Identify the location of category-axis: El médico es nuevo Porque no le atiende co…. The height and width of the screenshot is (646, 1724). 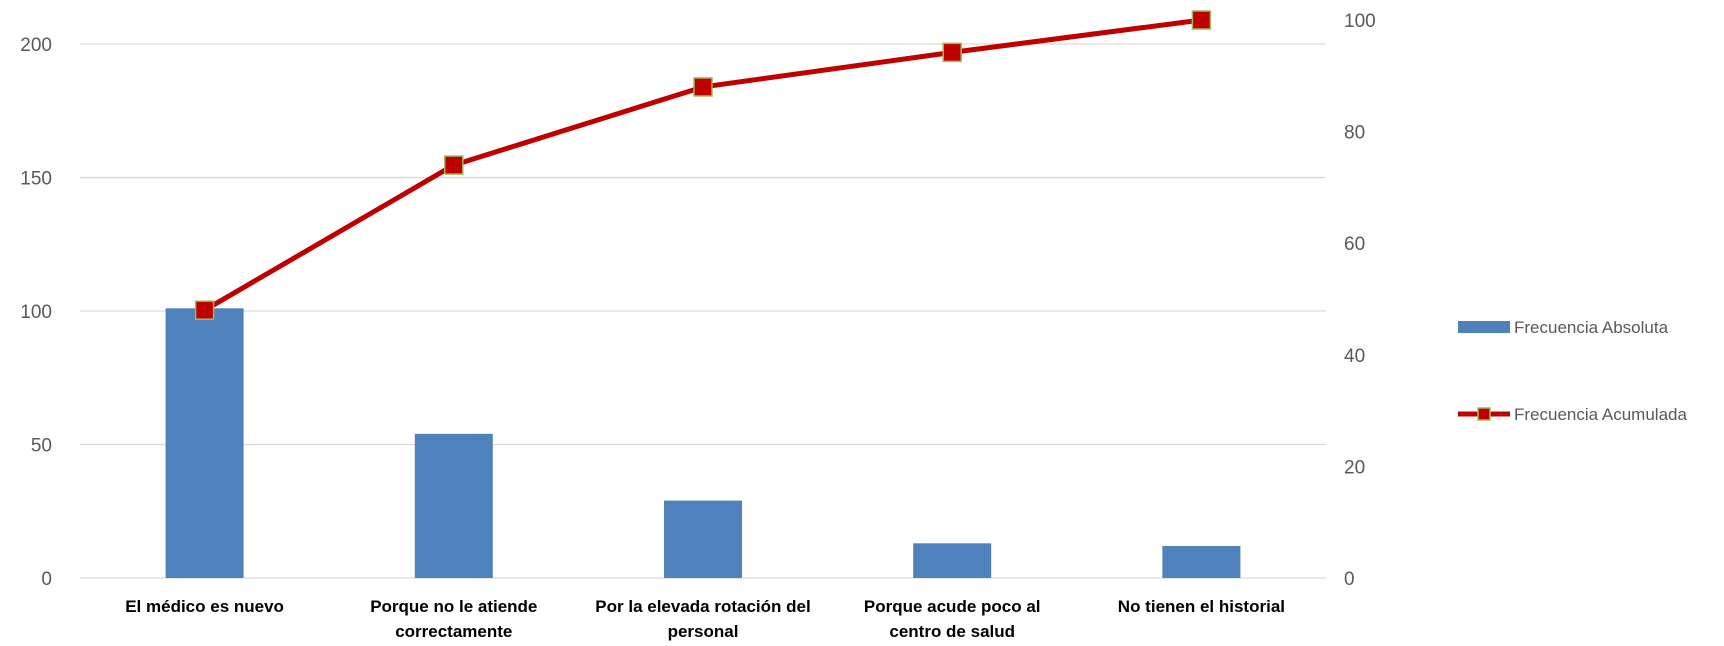
(705, 619).